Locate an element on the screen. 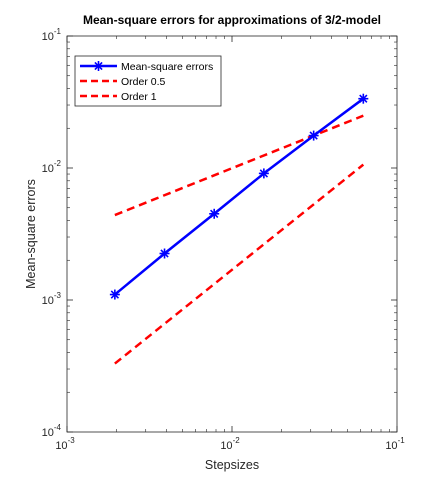 This screenshot has width=443, height=485. y-tick-label: 10⁻⁴ is located at coordinates (52, 431).